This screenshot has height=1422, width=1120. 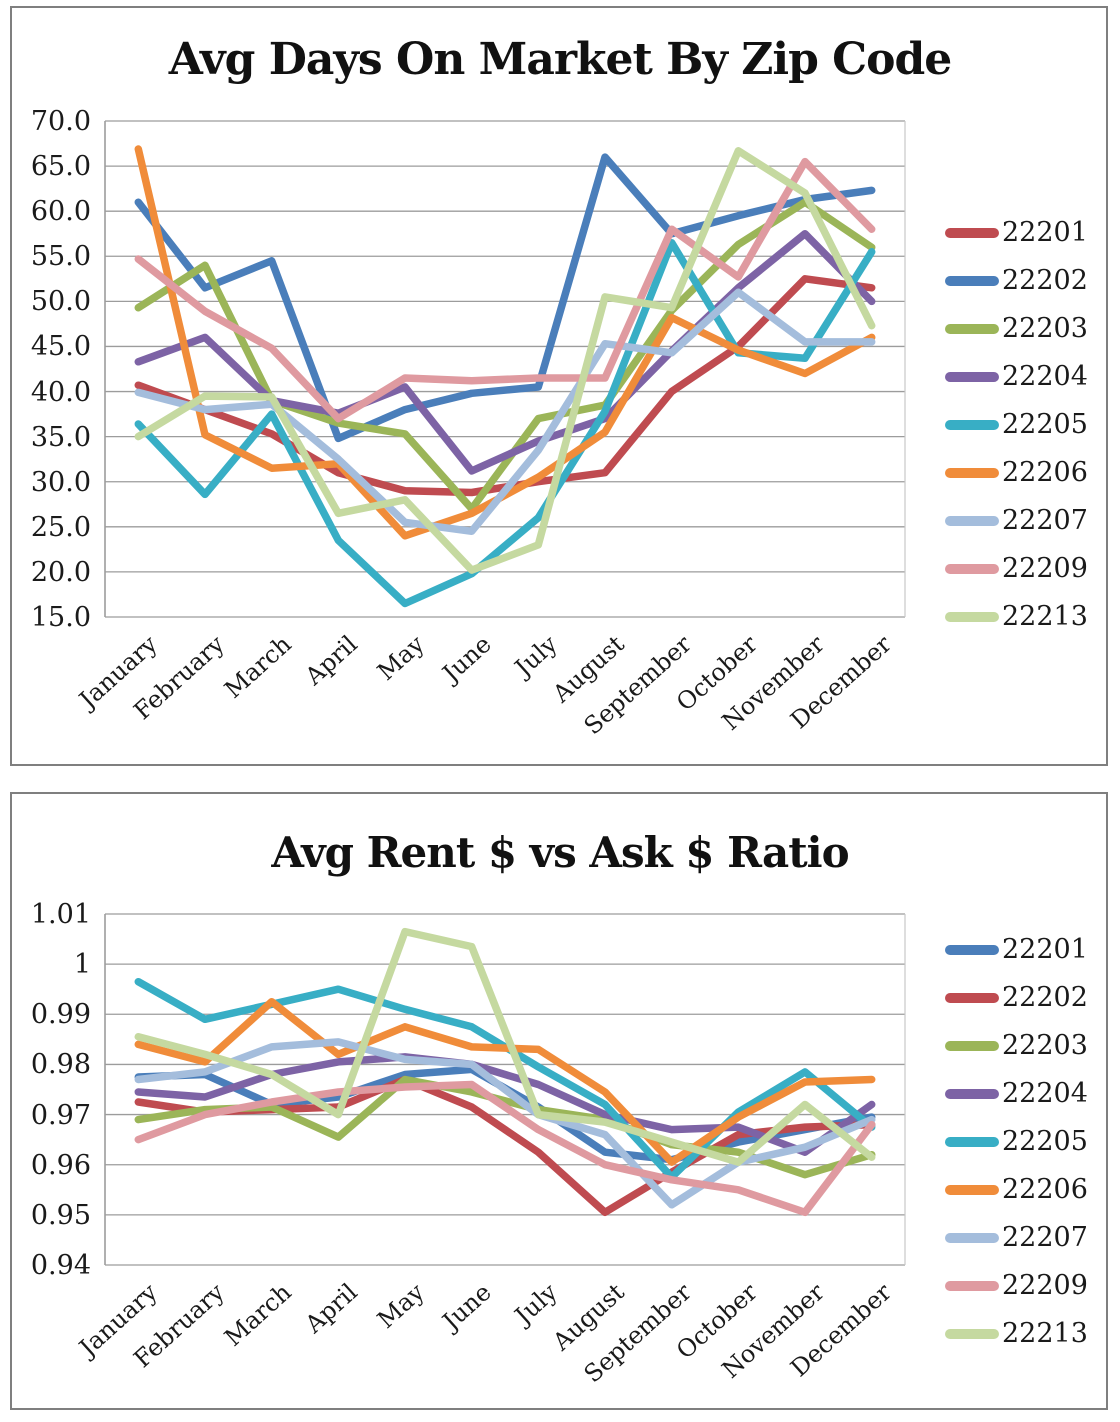 What do you see at coordinates (60, 1215) in the screenshot?
I see `y-tick-label: 0.95` at bounding box center [60, 1215].